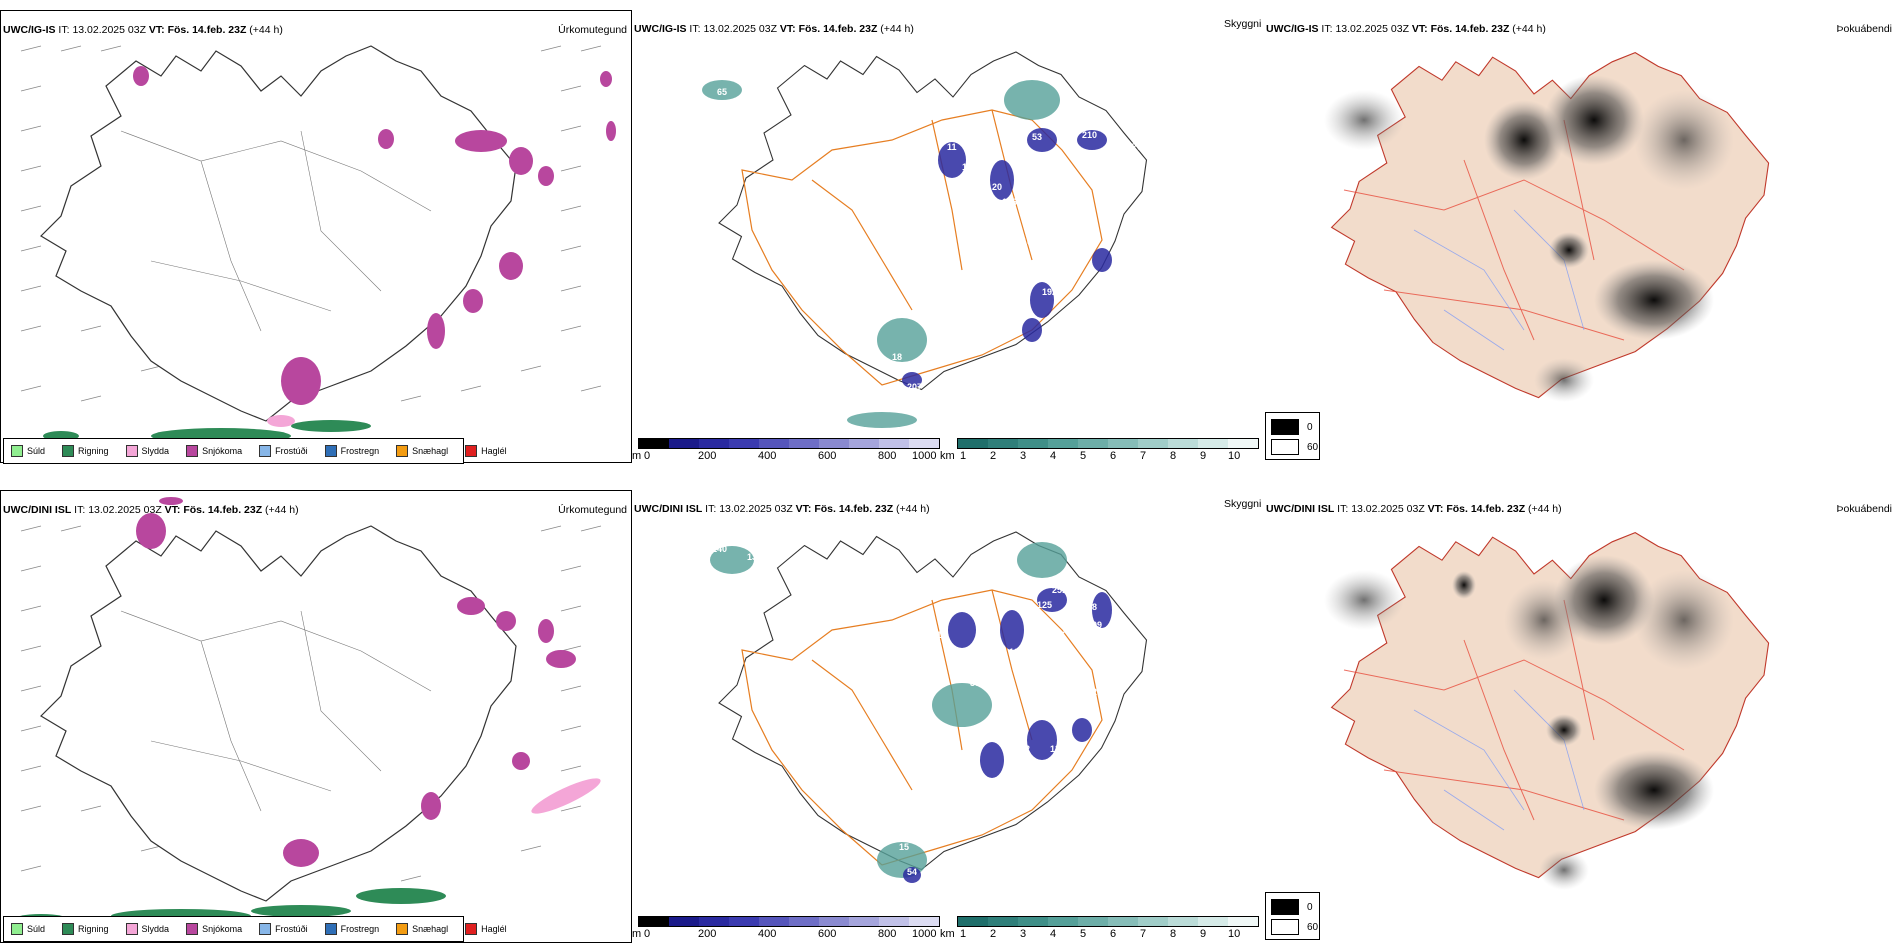  What do you see at coordinates (1007, 258) in the screenshot?
I see `blue-areas` at bounding box center [1007, 258].